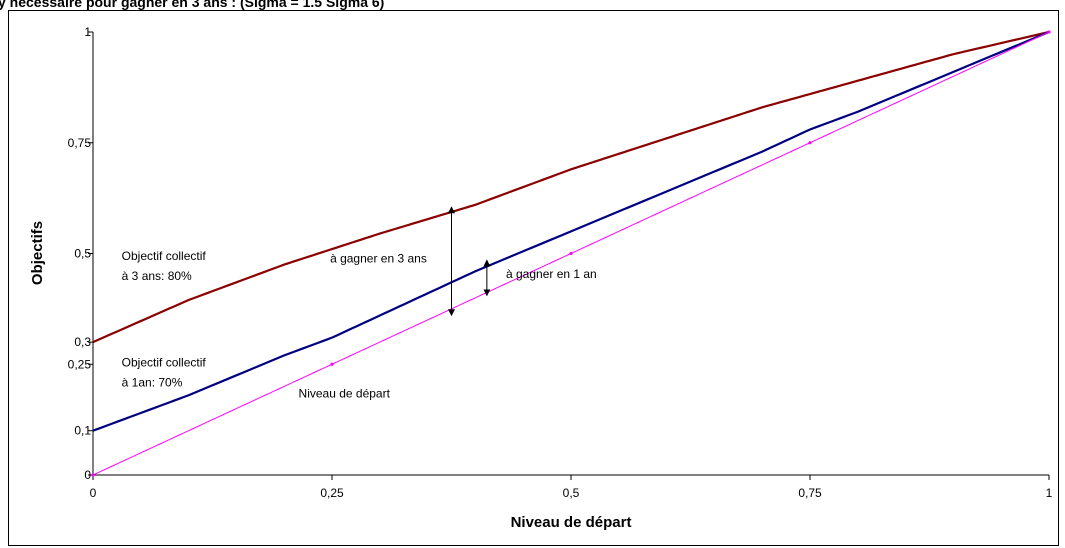  I want to click on y-tick-label: 0, so click(87, 475).